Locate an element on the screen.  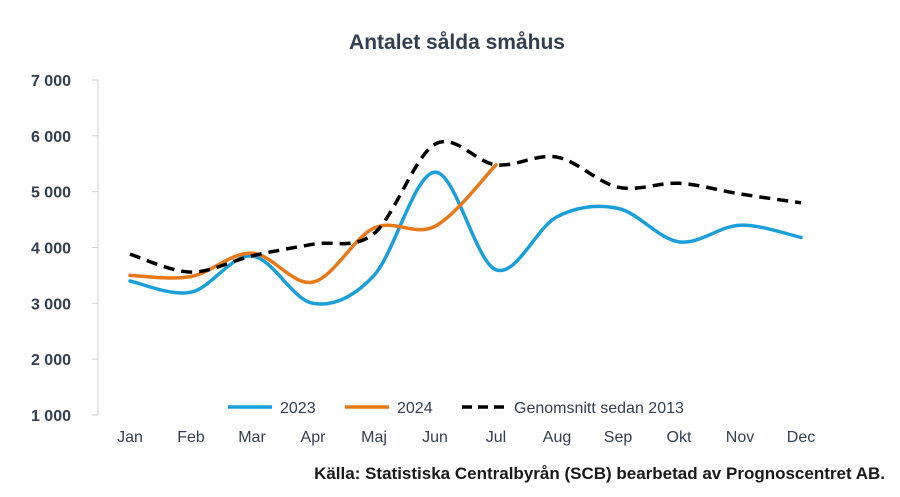
x-tick-label: Maj is located at coordinates (374, 437).